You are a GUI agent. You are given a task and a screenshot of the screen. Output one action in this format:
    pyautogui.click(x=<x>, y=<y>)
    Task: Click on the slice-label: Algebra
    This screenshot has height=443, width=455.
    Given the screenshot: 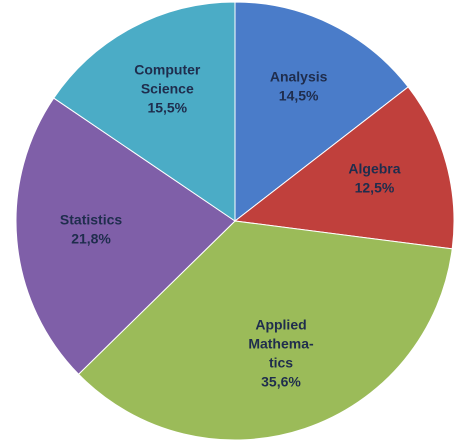 What is the action you would take?
    pyautogui.click(x=374, y=169)
    